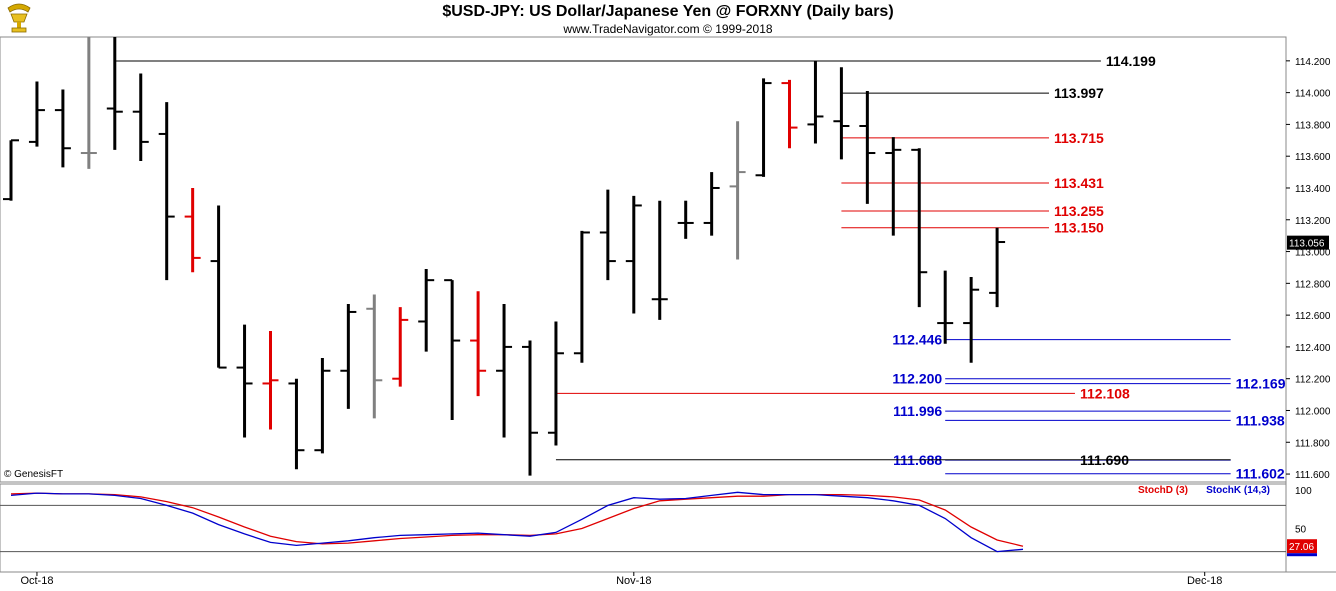 Image resolution: width=1336 pixels, height=591 pixels. I want to click on stoch-d-legend: StochD (3), so click(1163, 490).